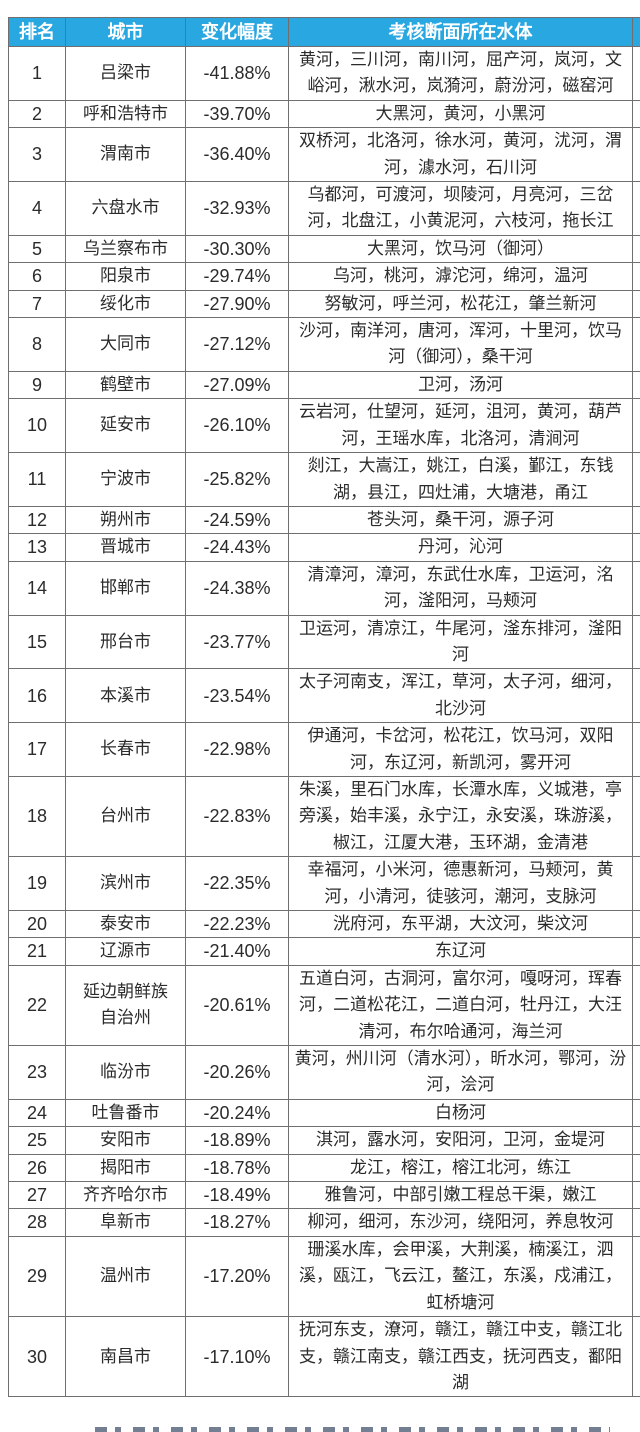 The width and height of the screenshot is (640, 1432). What do you see at coordinates (37, 1140) in the screenshot?
I see `rank-cell: 25` at bounding box center [37, 1140].